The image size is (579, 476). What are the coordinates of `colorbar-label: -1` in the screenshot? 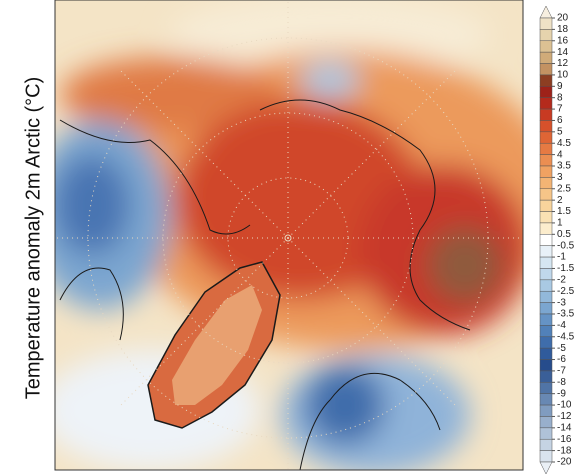 It's located at (561, 257).